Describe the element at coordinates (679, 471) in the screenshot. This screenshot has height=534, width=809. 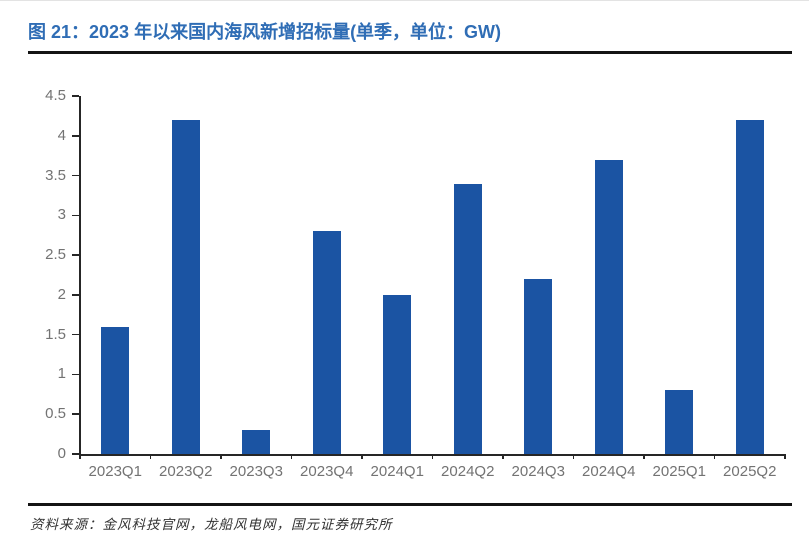
I see `x-tick-label: 2025Q1` at that location.